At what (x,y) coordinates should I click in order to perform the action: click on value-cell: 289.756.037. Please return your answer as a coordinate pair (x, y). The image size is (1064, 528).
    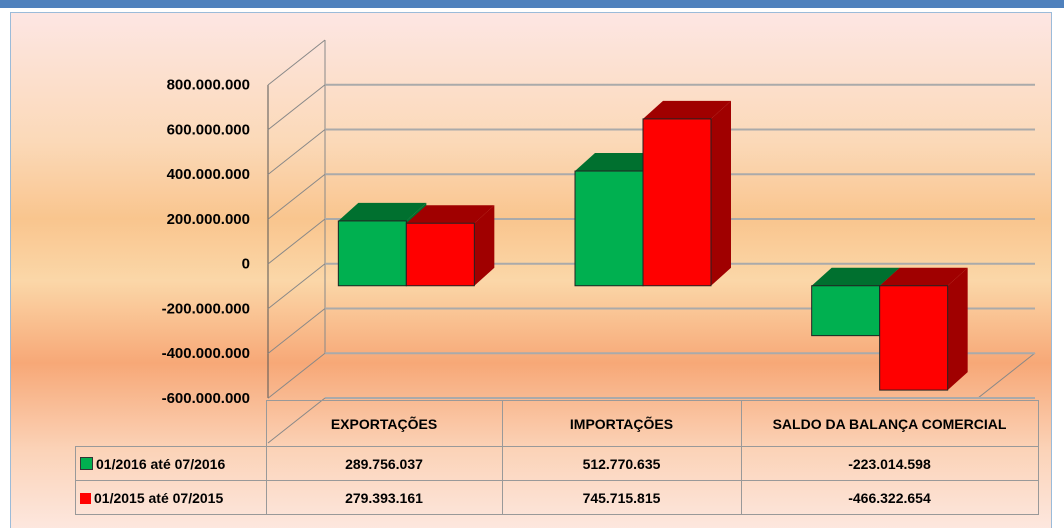
    Looking at the image, I should click on (384, 463).